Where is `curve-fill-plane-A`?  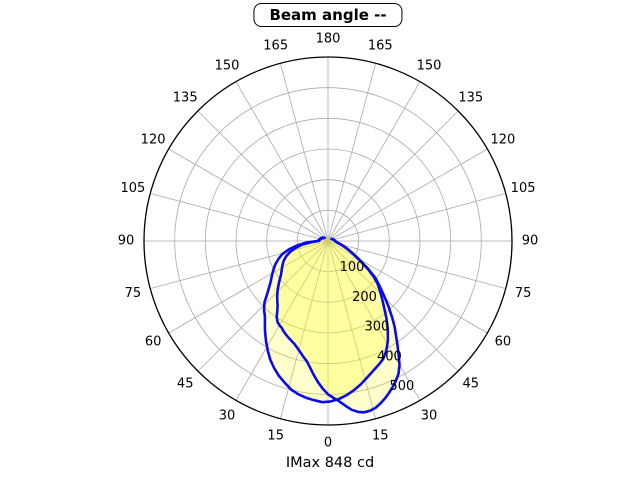
curve-fill-plane-A is located at coordinates (326, 320).